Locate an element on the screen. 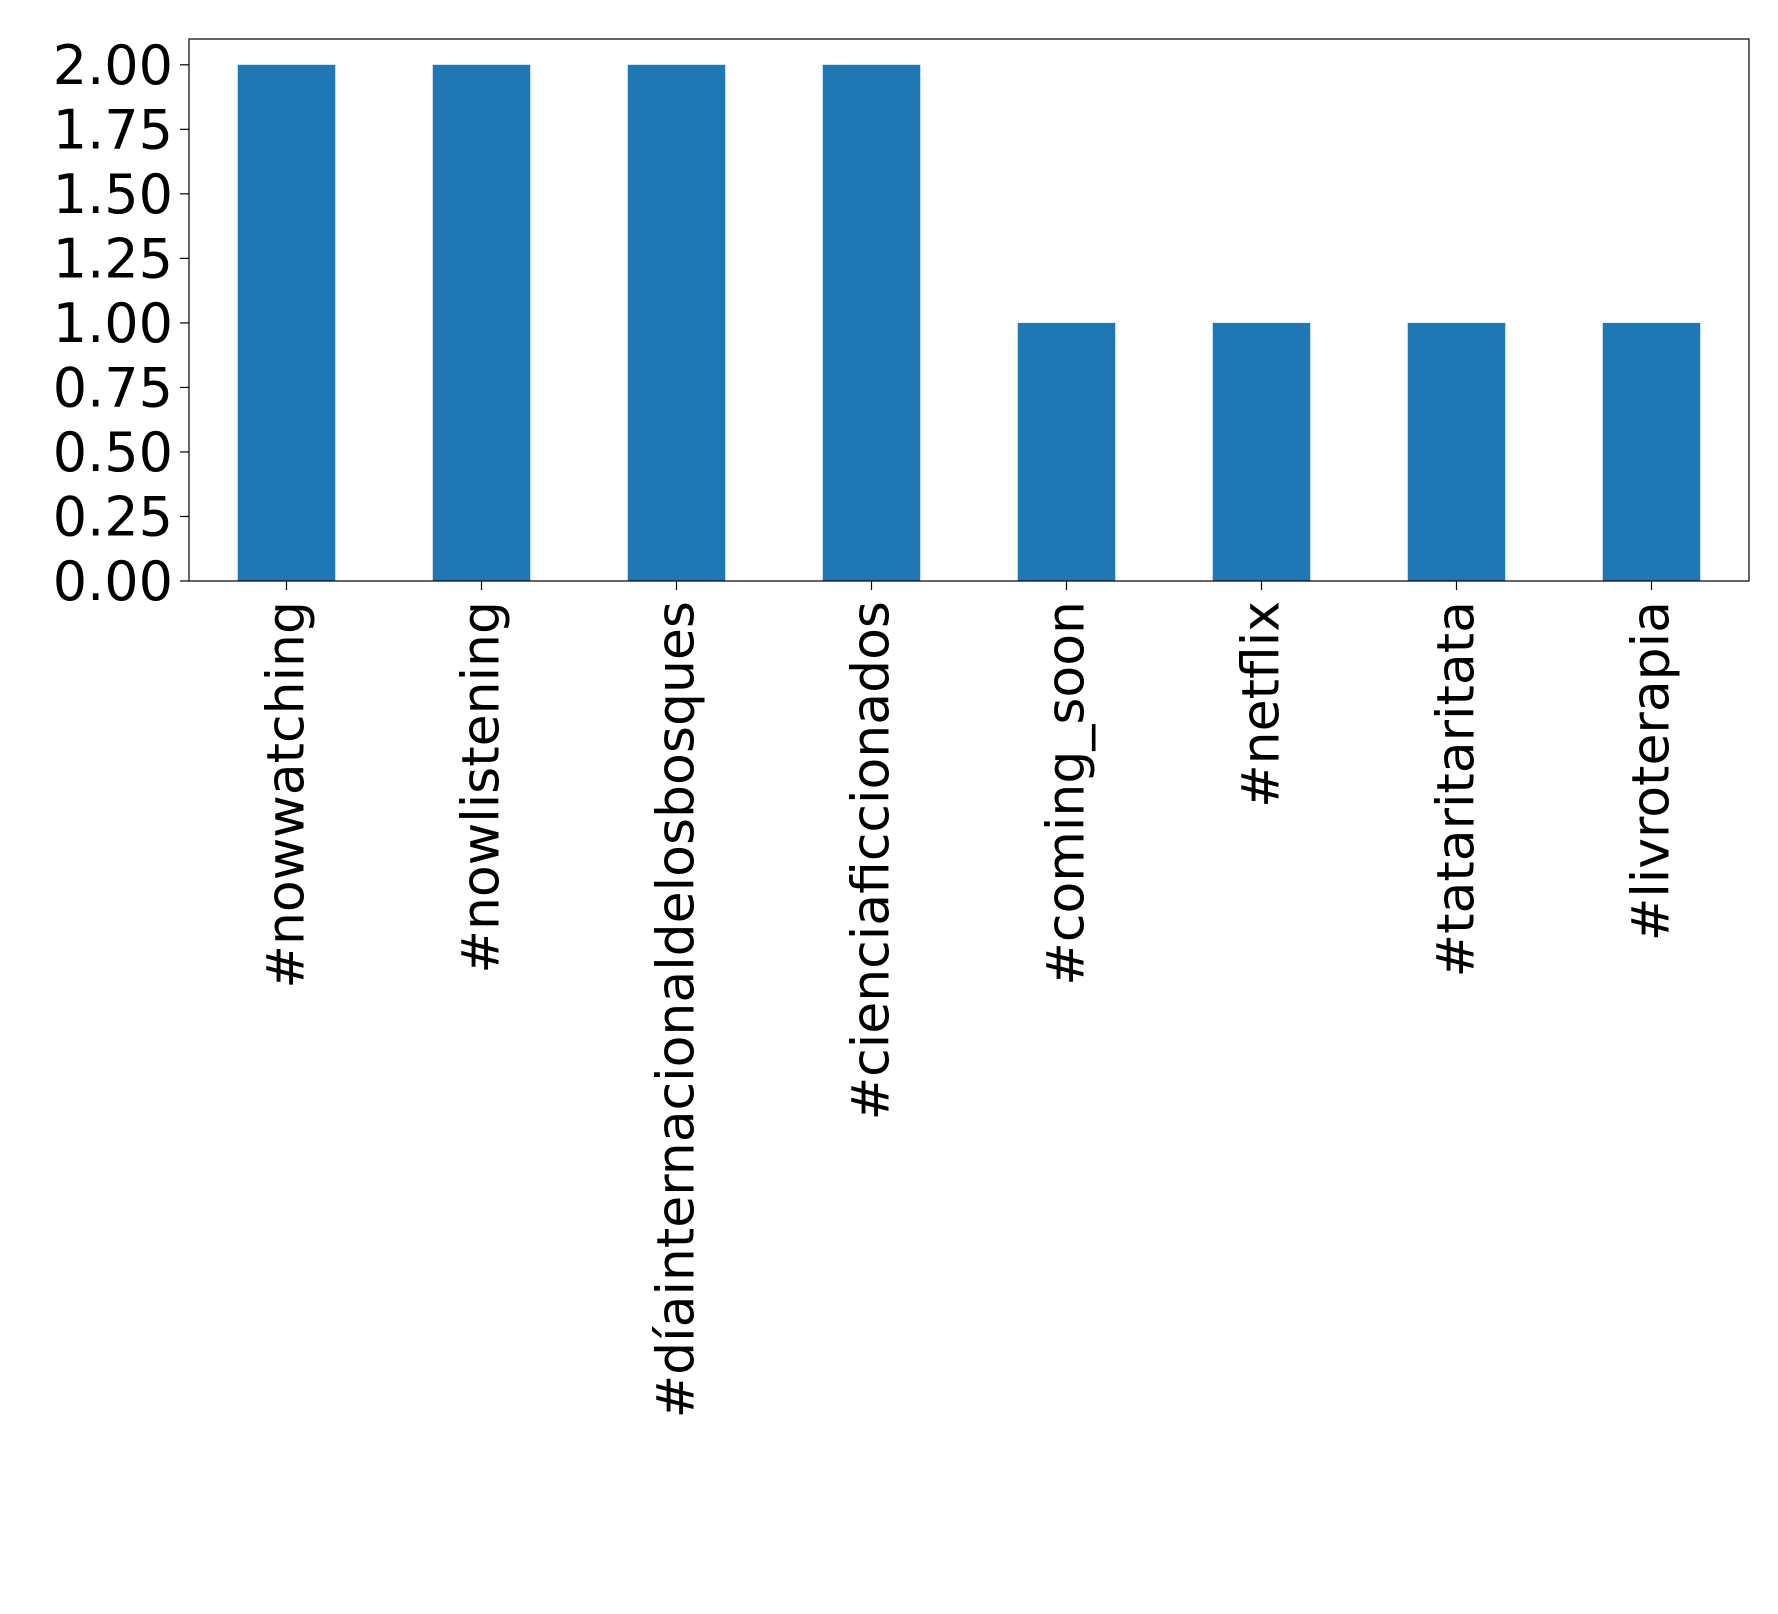 The image size is (1778, 1614). x-tick-label: #cienciaficcionados is located at coordinates (872, 860).